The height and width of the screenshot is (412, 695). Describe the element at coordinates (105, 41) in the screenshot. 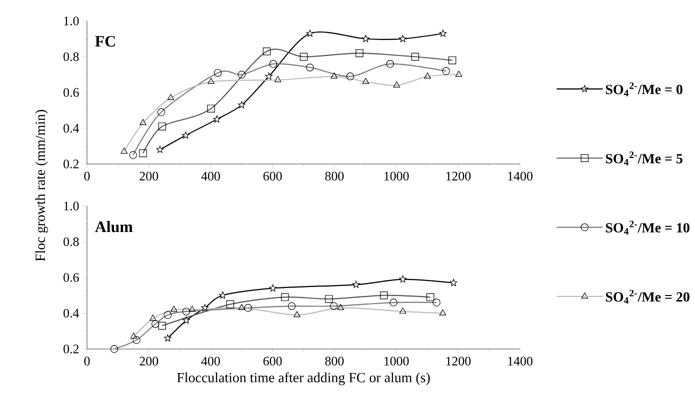

I see `text: FC` at that location.